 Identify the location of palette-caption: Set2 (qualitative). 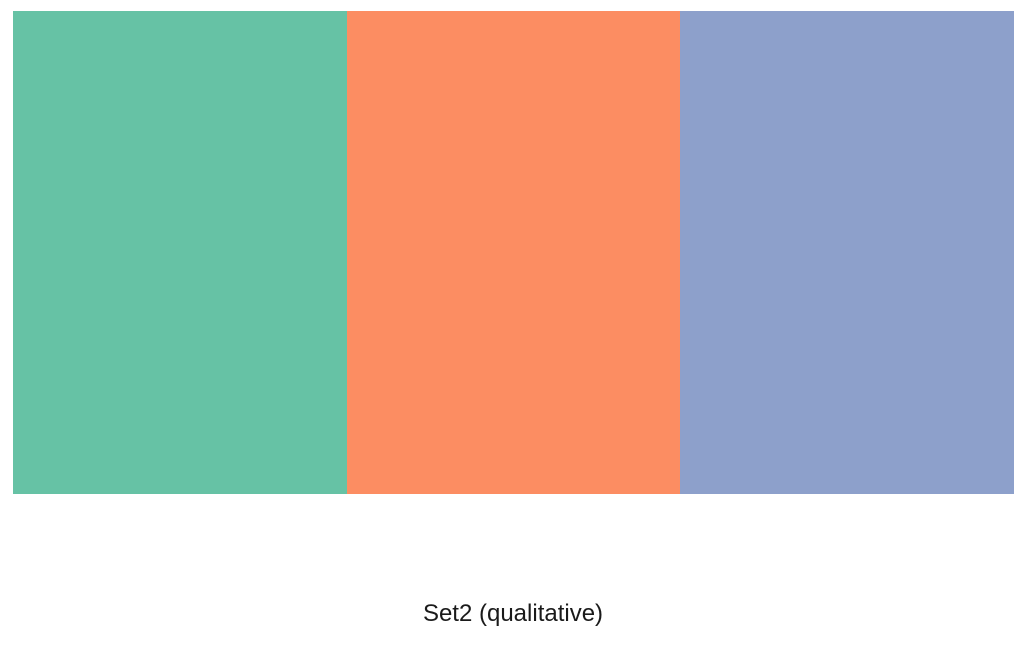
(513, 613).